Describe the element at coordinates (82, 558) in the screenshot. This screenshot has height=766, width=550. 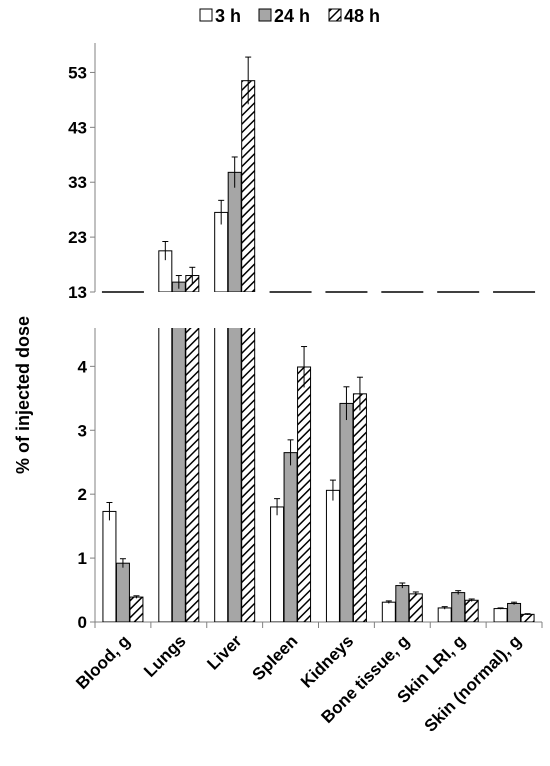
I see `y-tick-label: 1` at that location.